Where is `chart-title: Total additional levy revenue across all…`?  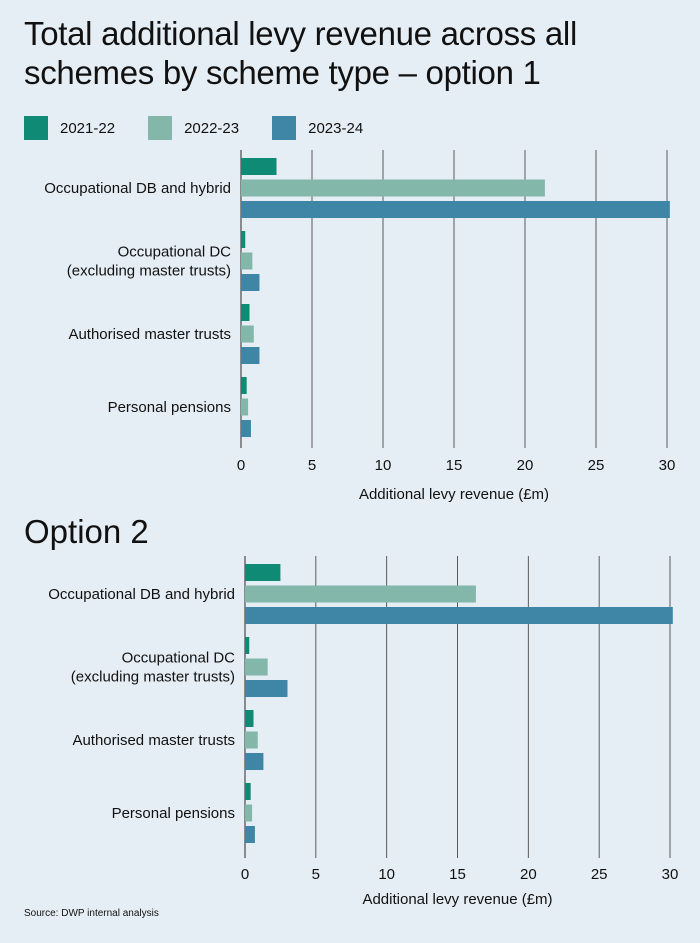
chart-title: Total additional levy revenue across all… is located at coordinates (300, 53).